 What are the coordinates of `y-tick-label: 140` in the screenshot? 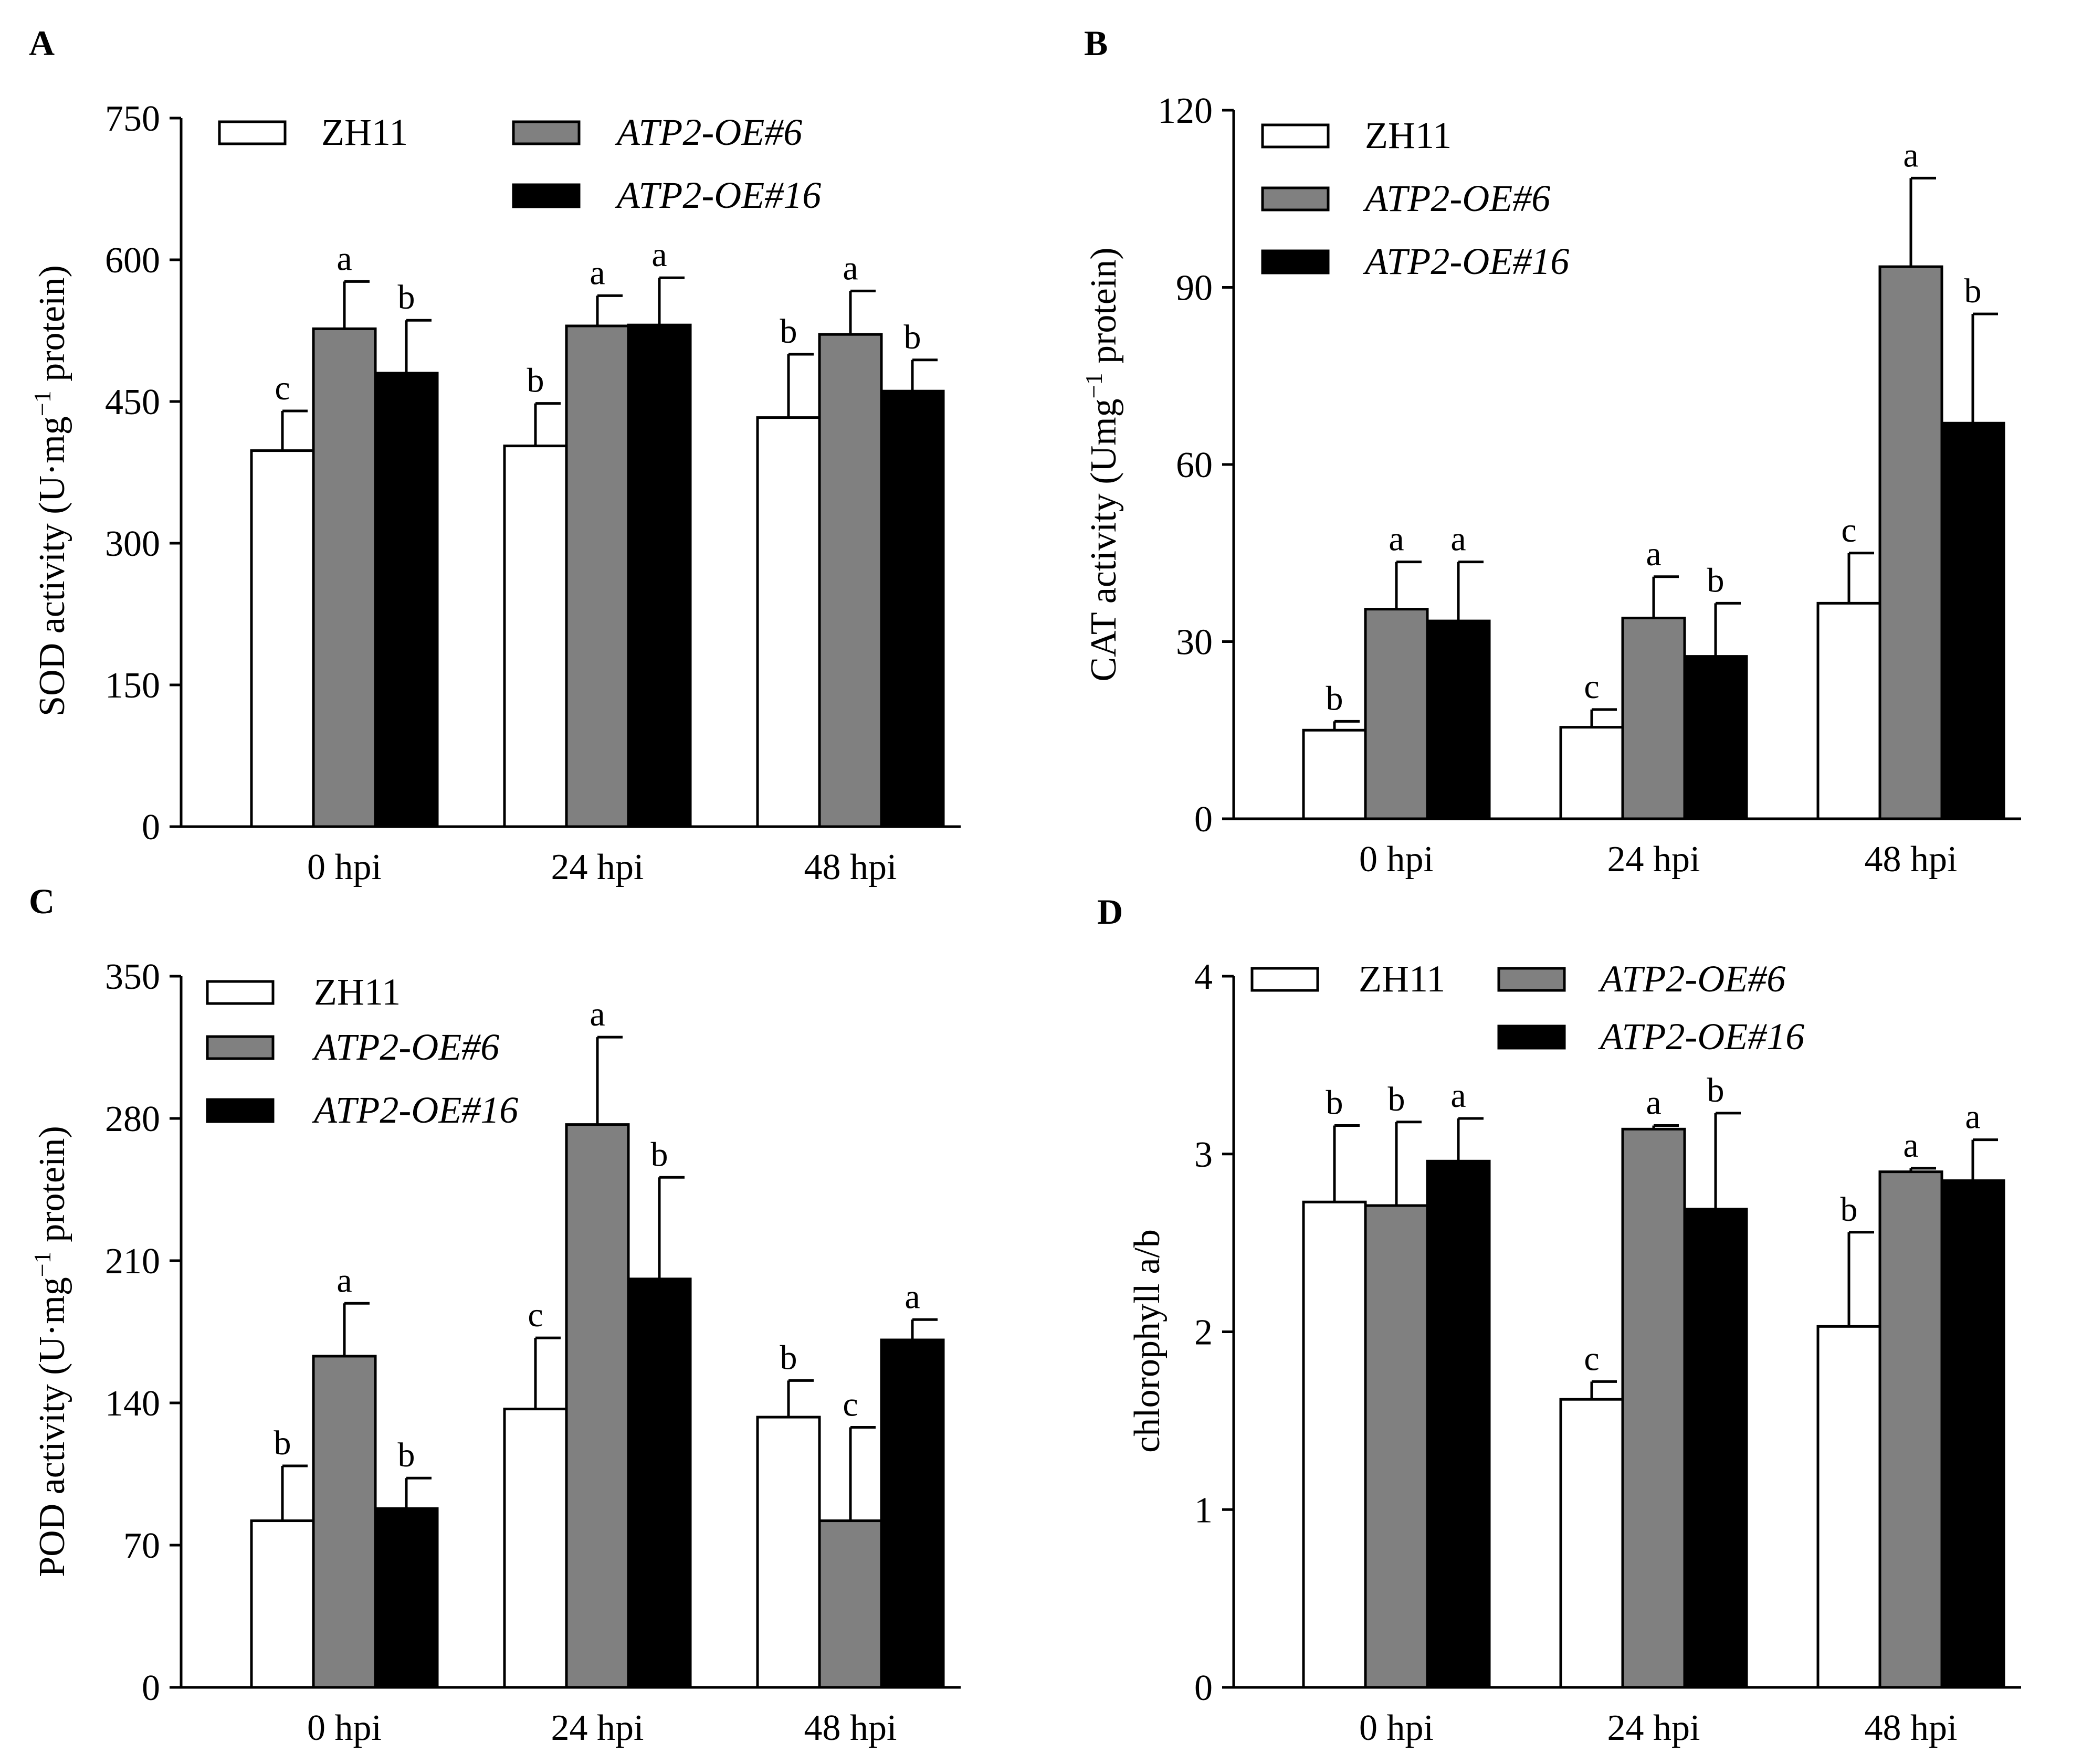 It's located at (133, 1403).